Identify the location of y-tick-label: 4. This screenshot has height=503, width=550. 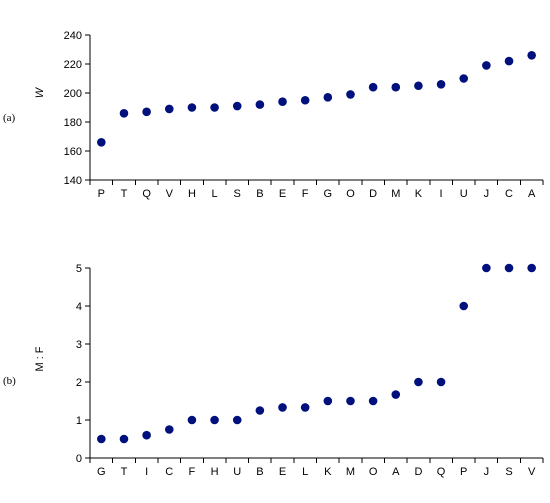
(79, 307).